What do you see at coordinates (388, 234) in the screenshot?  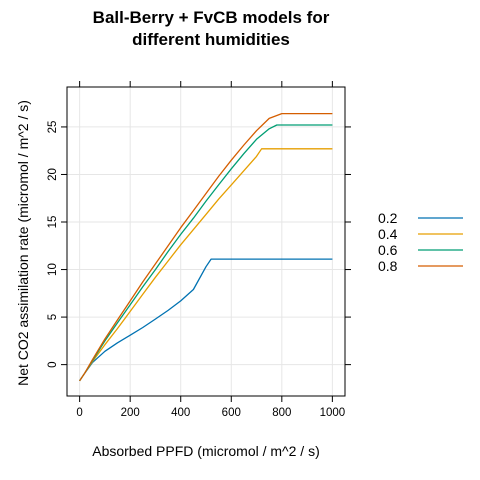 I see `legend-label: 0.4` at bounding box center [388, 234].